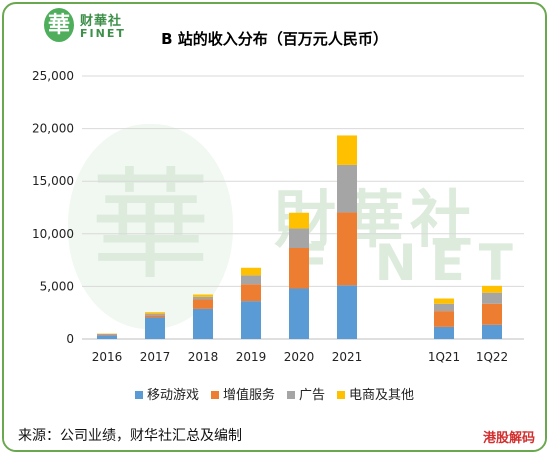 Image resolution: width=549 pixels, height=453 pixels. I want to click on logo-name-en: FINET, so click(103, 33).